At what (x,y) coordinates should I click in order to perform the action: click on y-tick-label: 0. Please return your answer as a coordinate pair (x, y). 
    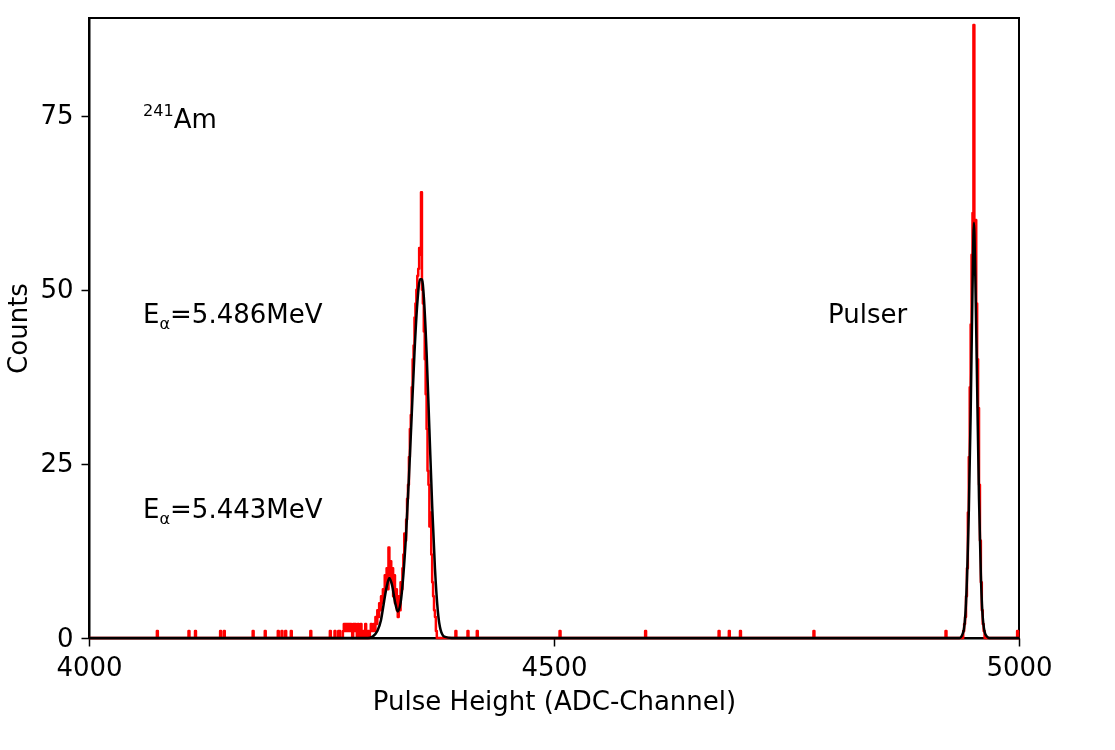
    Looking at the image, I should click on (65, 637).